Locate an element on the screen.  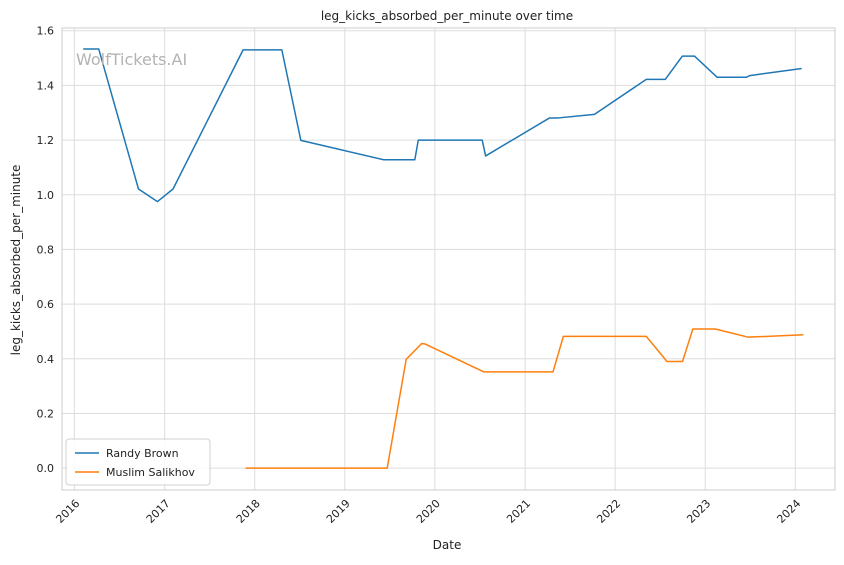
legend: Randy Brown Muslim Salikhov is located at coordinates (138, 462).